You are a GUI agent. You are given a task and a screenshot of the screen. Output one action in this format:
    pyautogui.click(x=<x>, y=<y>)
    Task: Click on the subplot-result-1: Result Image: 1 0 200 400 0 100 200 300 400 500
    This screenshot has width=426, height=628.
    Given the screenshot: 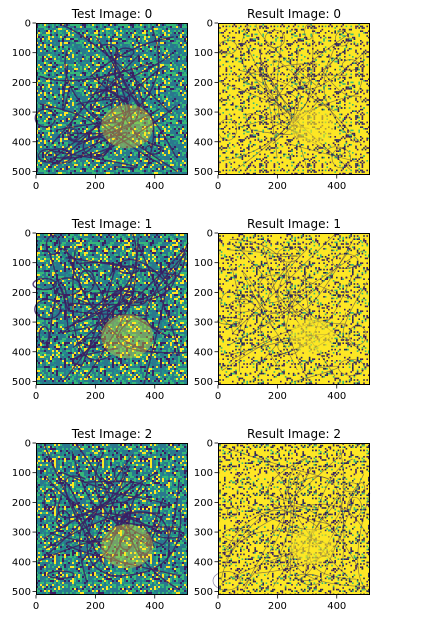 What is the action you would take?
    pyautogui.click(x=282, y=309)
    